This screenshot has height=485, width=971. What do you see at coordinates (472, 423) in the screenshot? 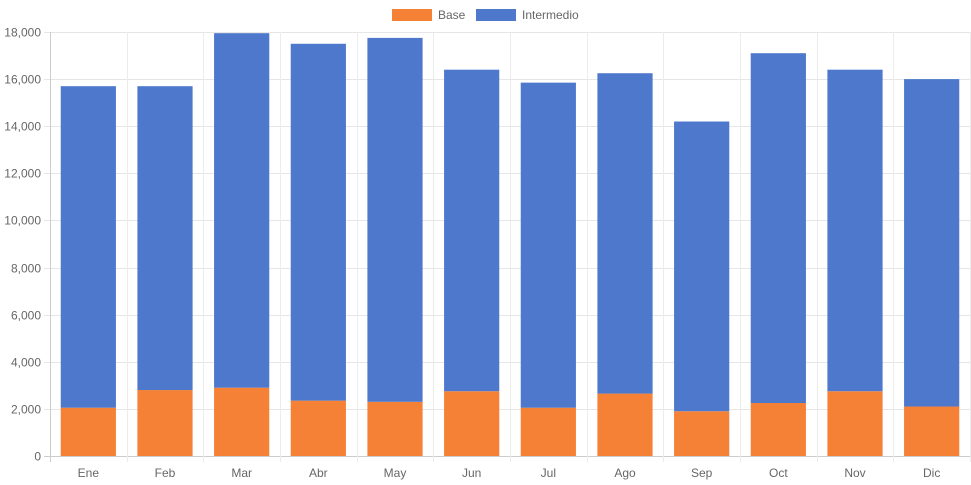
I see `bar-base-jun` at bounding box center [472, 423].